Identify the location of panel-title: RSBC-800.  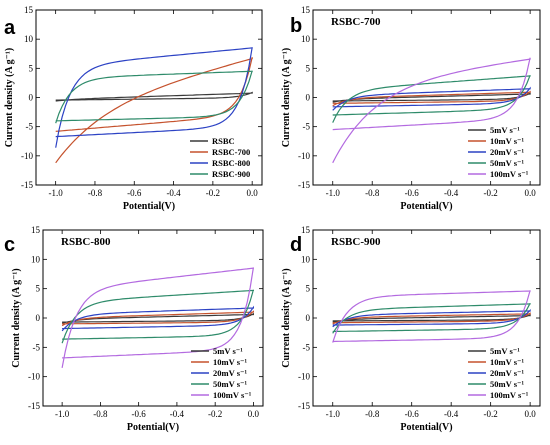
(86, 242).